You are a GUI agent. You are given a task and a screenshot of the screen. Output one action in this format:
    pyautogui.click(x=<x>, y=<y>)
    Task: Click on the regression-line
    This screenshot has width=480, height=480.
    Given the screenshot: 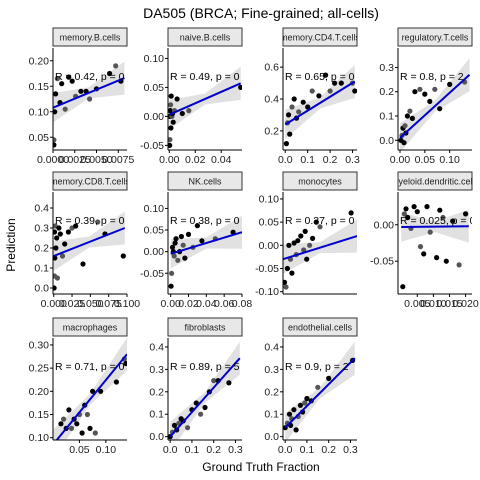 What is the action you would take?
    pyautogui.click(x=91, y=396)
    